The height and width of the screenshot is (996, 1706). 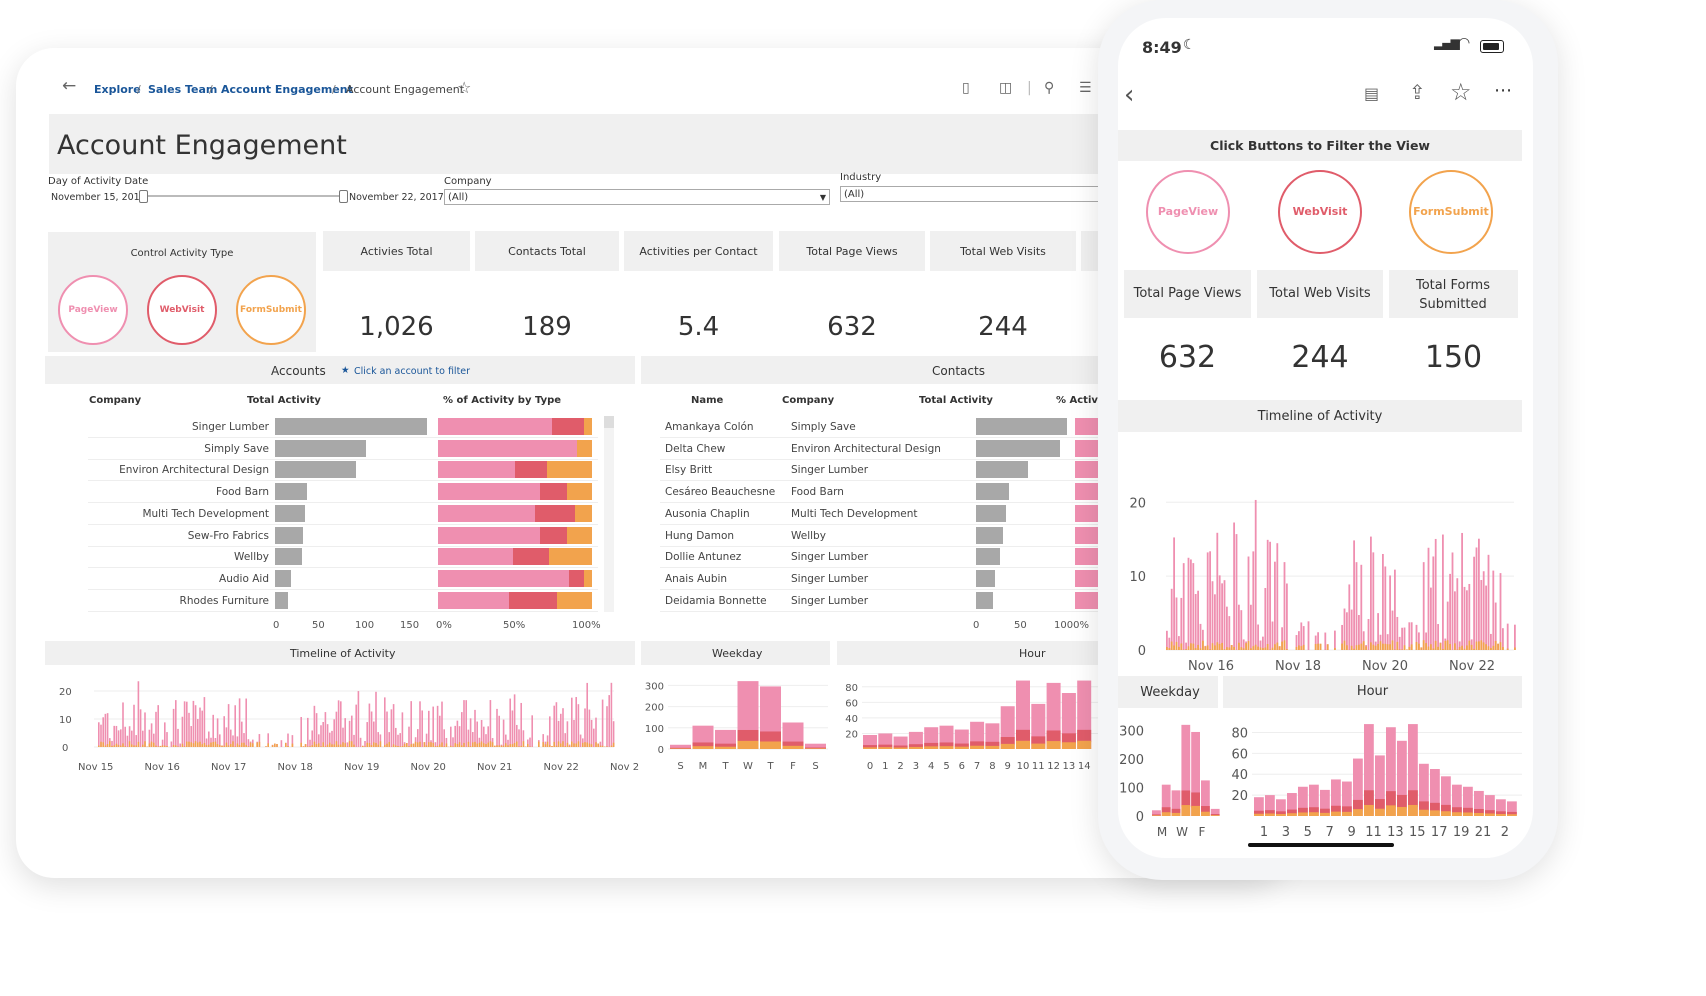 What do you see at coordinates (396, 197) in the screenshot?
I see `date-end: November 22, 2017` at bounding box center [396, 197].